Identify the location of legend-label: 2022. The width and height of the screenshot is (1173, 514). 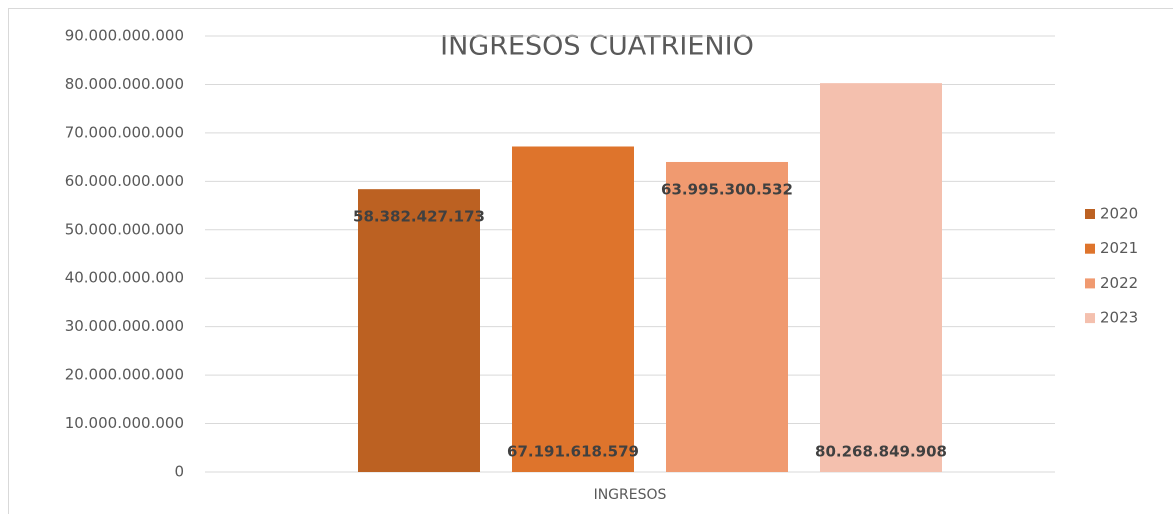
(1119, 283).